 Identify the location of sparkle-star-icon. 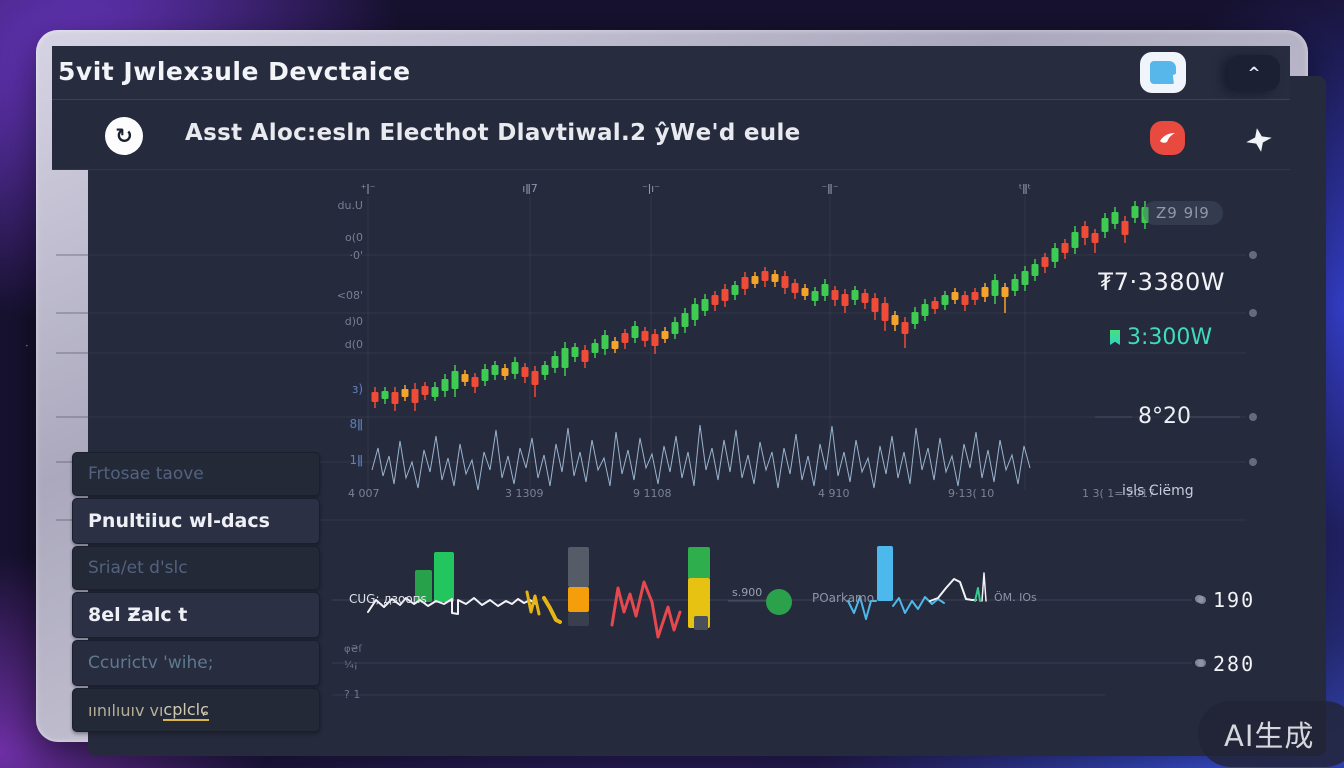
(1259, 140).